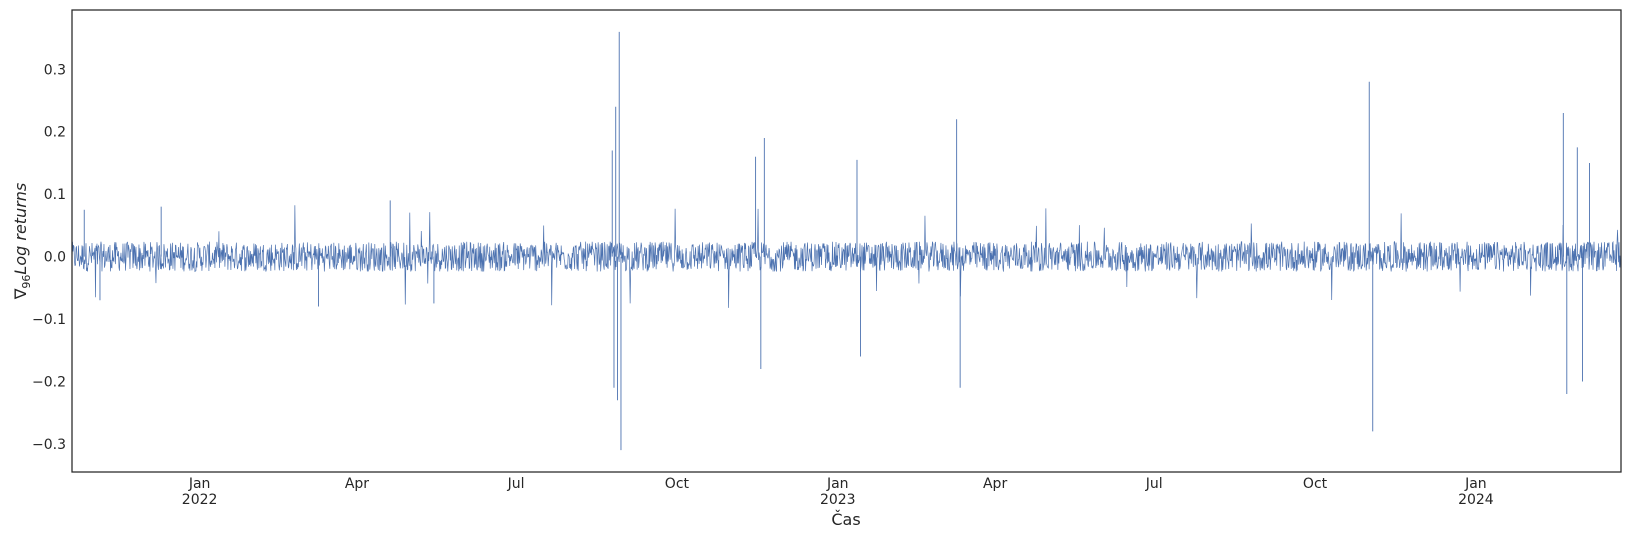 This screenshot has width=1631, height=538. What do you see at coordinates (49, 445) in the screenshot?
I see `y-tick-label: −0.3` at bounding box center [49, 445].